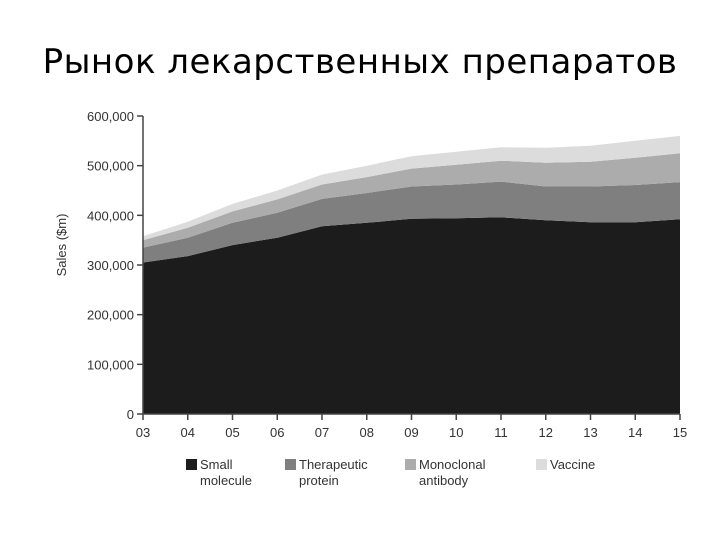 The image size is (720, 540). Describe the element at coordinates (452, 464) in the screenshot. I see `legend-label: Monoclonal` at that location.